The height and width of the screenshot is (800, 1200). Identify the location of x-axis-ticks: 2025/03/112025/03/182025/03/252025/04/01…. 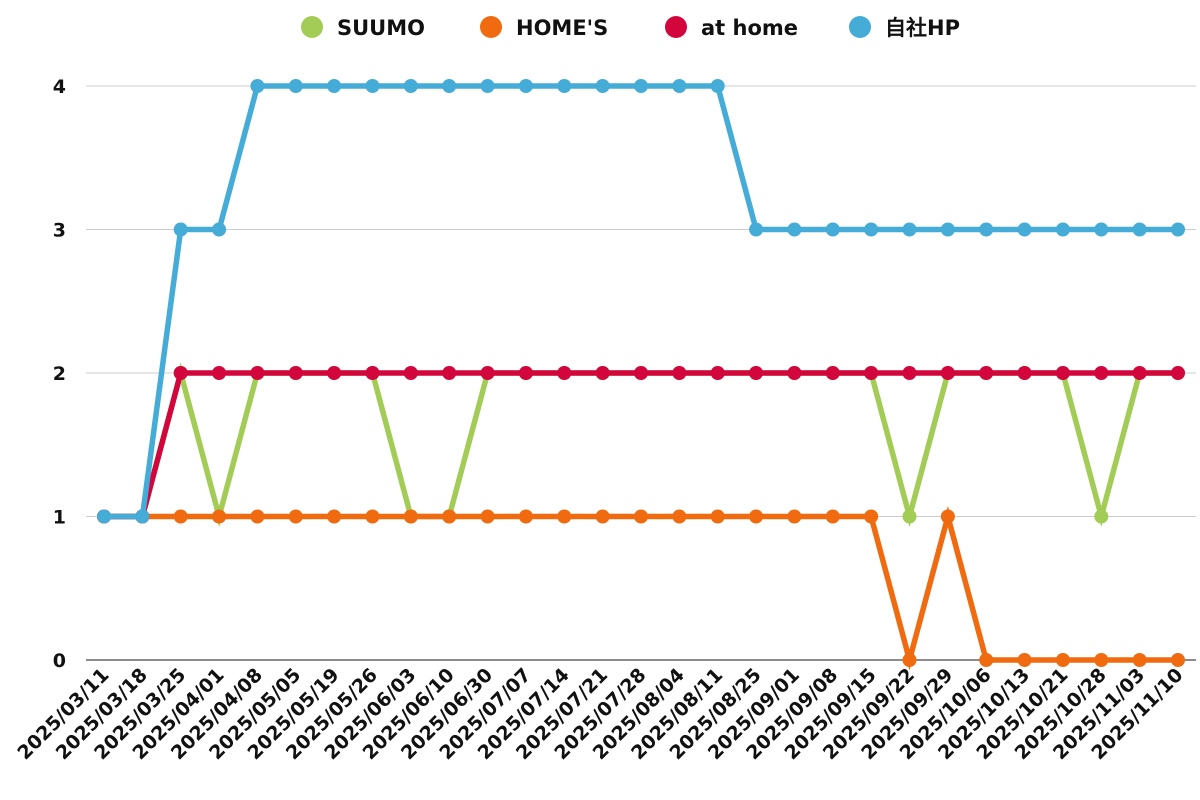
(600, 714).